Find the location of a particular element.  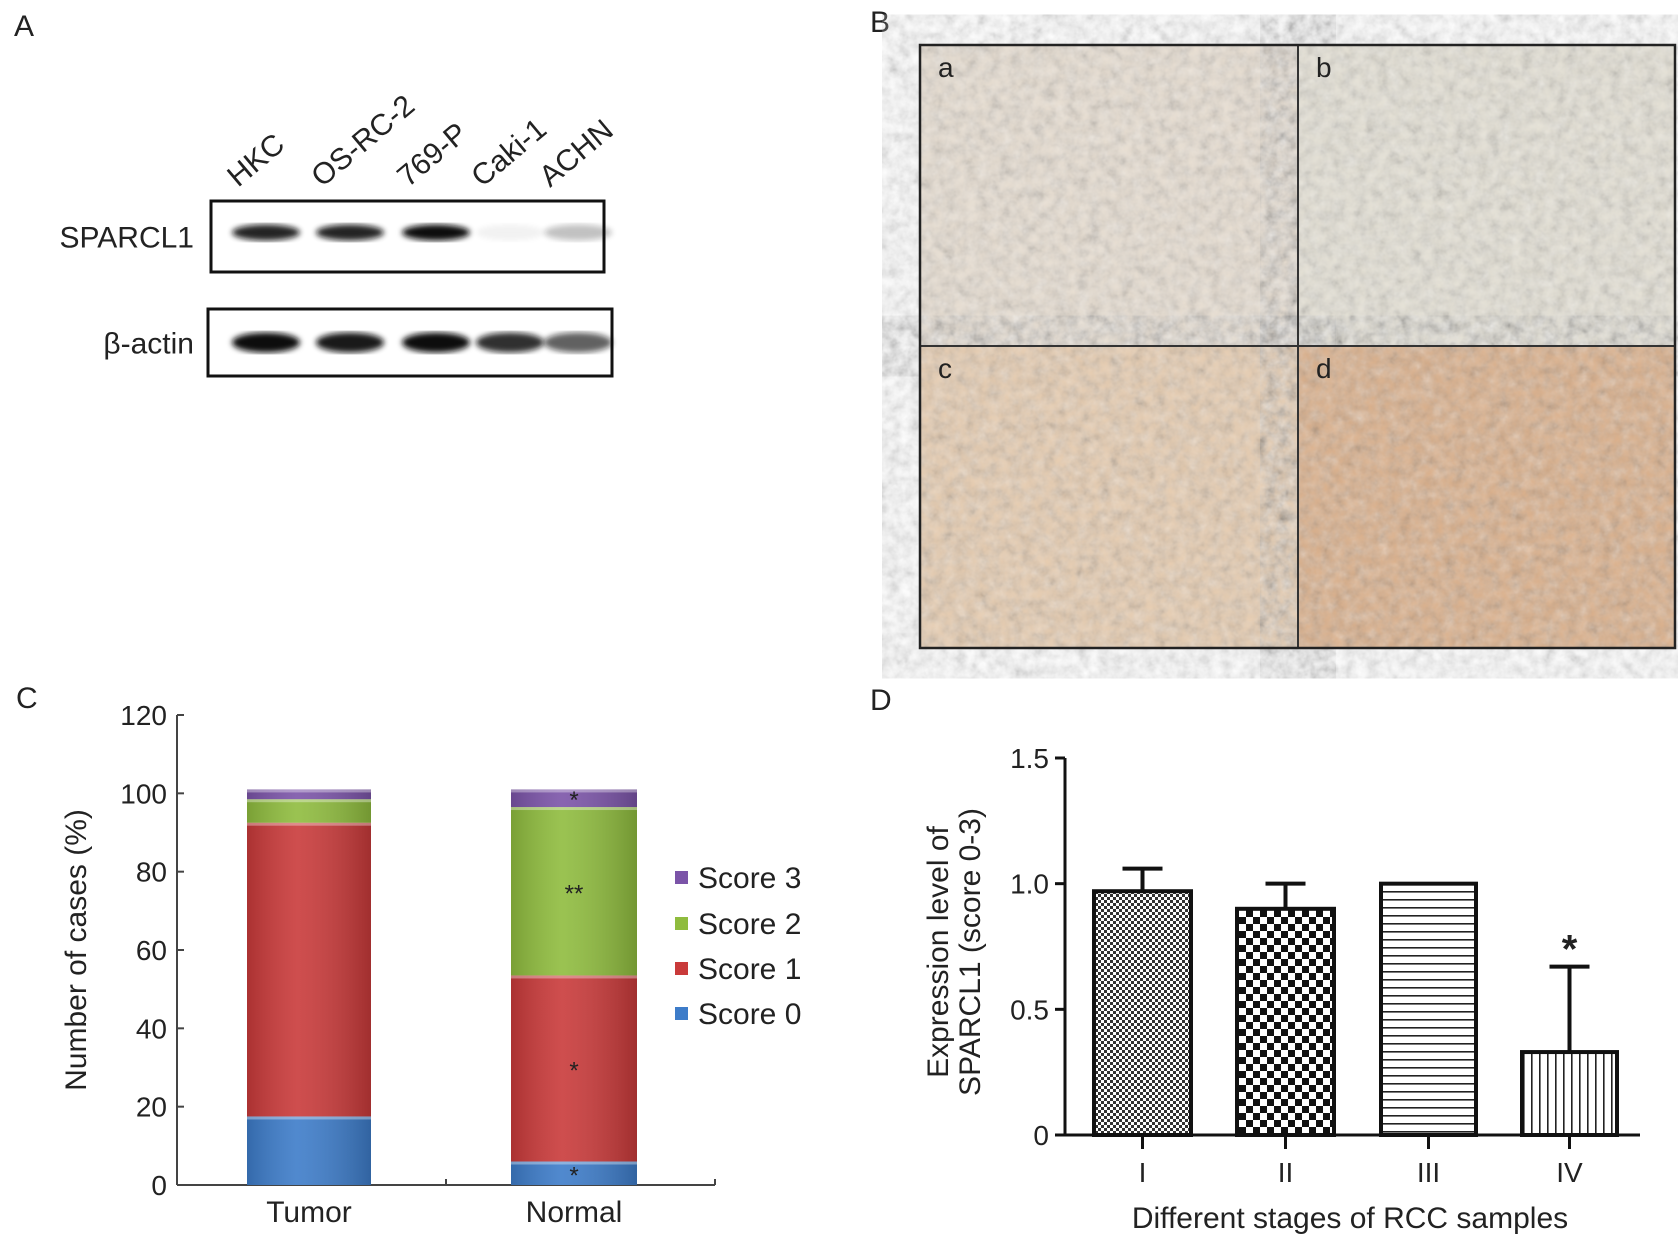

x-tick-label: I is located at coordinates (1143, 1172).